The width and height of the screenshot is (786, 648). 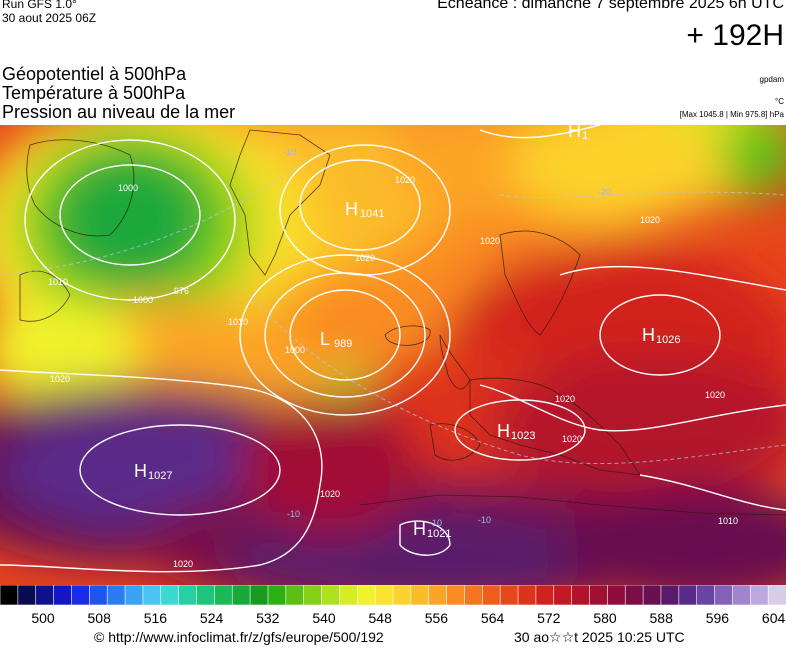 I want to click on forecast-horizon: + 192H, so click(x=735, y=35).